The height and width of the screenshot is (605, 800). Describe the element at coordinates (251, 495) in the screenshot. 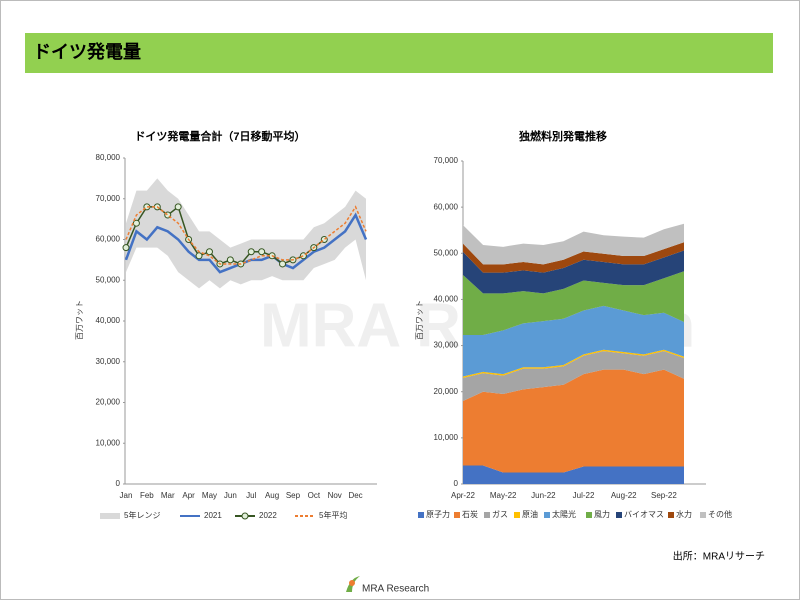

I see `x-tick-label: Jul` at that location.